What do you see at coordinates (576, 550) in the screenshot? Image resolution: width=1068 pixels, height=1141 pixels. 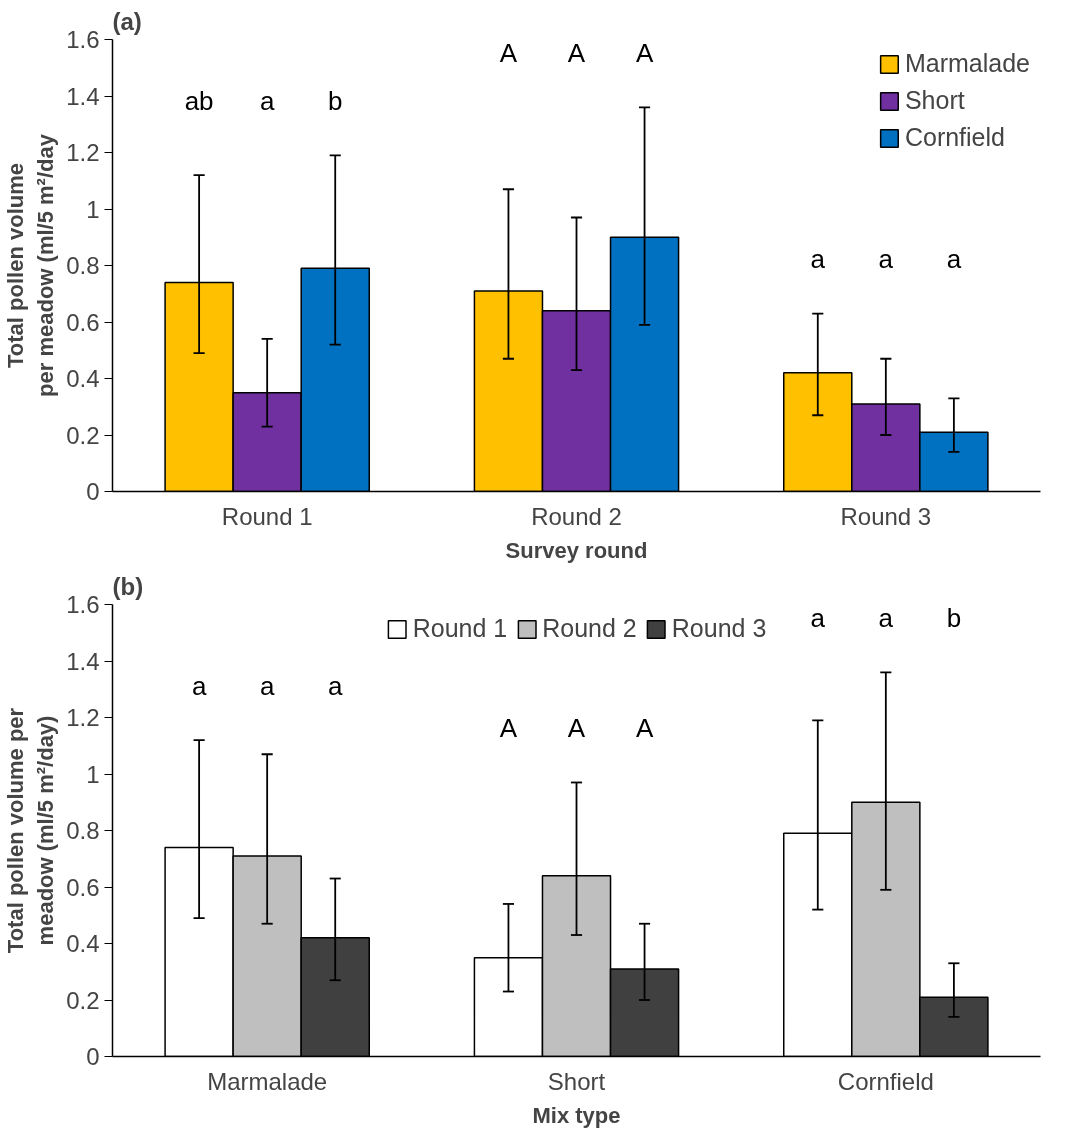 I see `x-axis-title: Survey round` at bounding box center [576, 550].